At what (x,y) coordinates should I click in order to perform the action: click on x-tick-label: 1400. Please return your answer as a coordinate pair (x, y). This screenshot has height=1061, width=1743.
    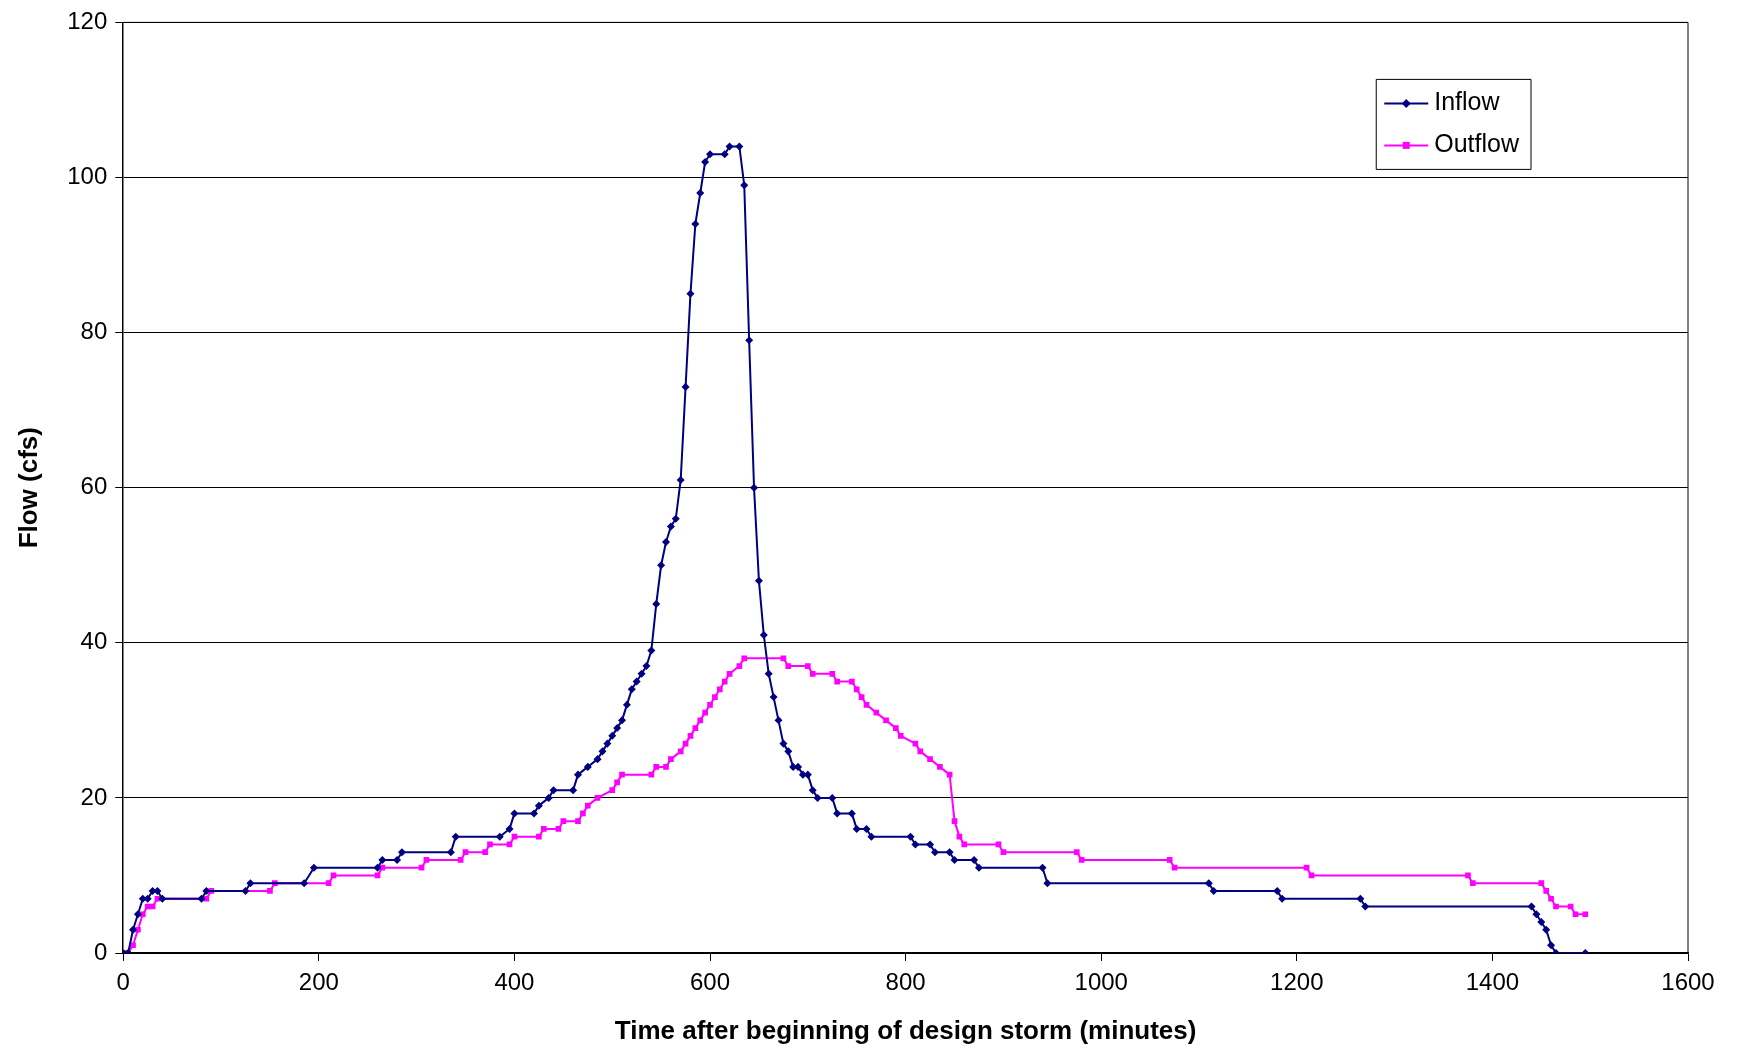
    Looking at the image, I should click on (1492, 982).